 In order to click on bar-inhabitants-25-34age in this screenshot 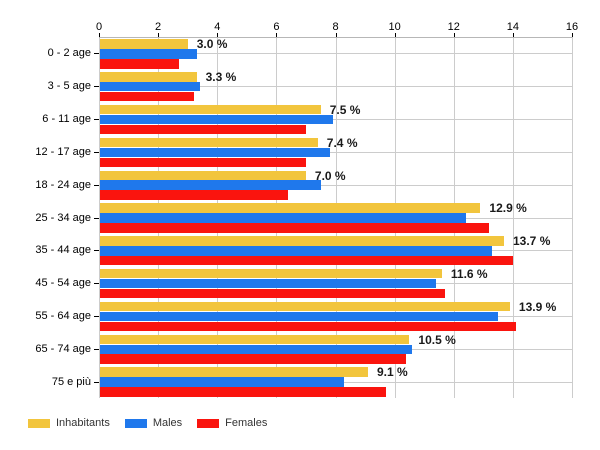, I will do `click(290, 208)`.